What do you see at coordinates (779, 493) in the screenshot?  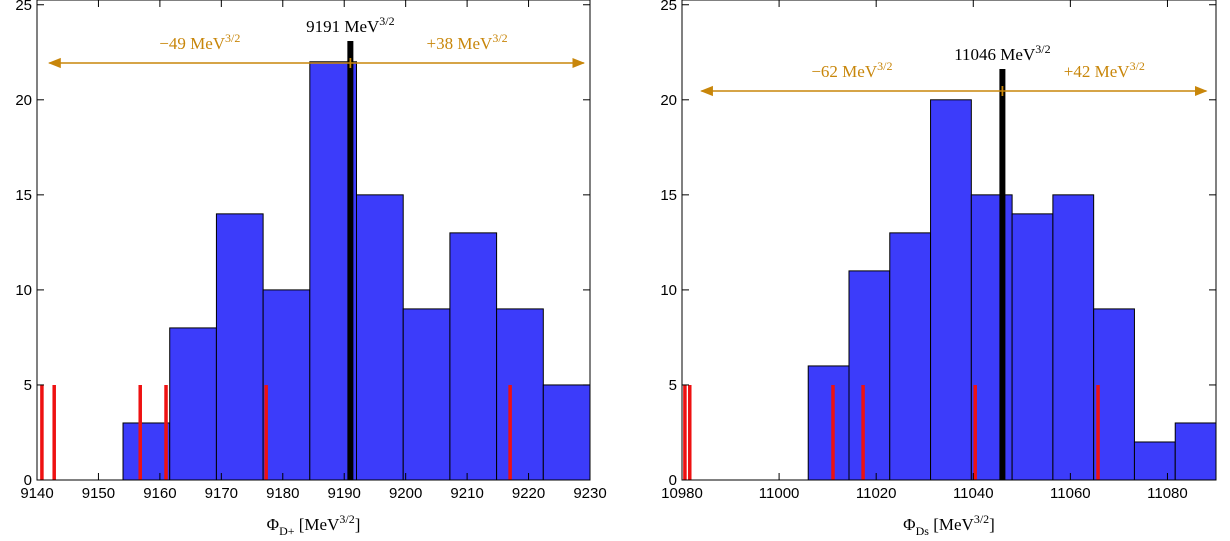 I see `x-tick-label: 11000` at bounding box center [779, 493].